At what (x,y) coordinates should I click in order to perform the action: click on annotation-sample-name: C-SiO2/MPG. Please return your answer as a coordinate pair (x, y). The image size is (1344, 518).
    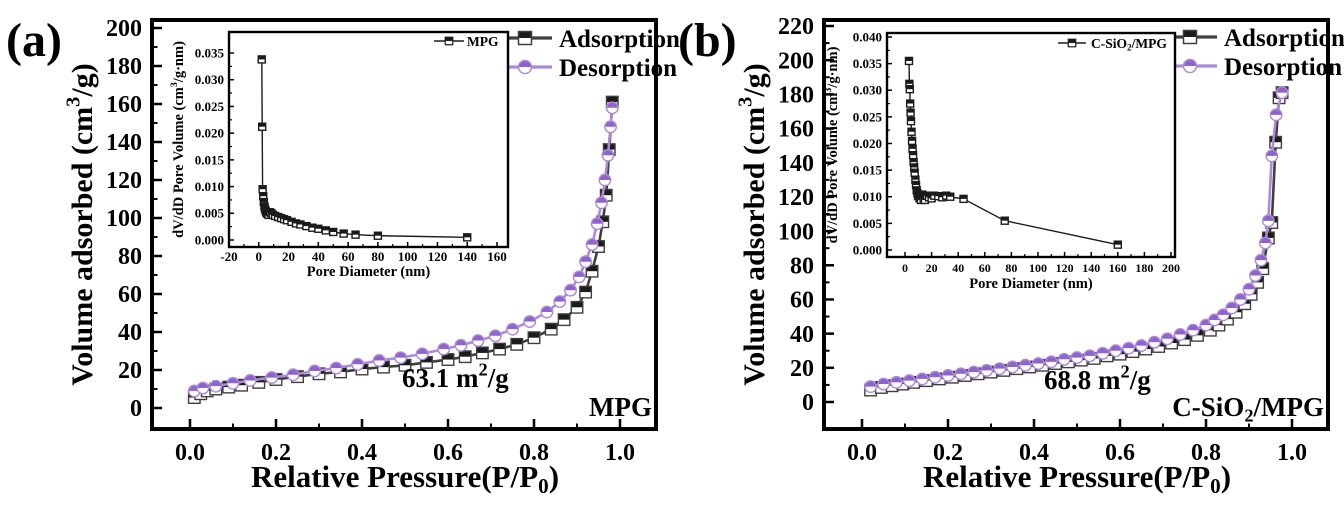
    Looking at the image, I should click on (1248, 408).